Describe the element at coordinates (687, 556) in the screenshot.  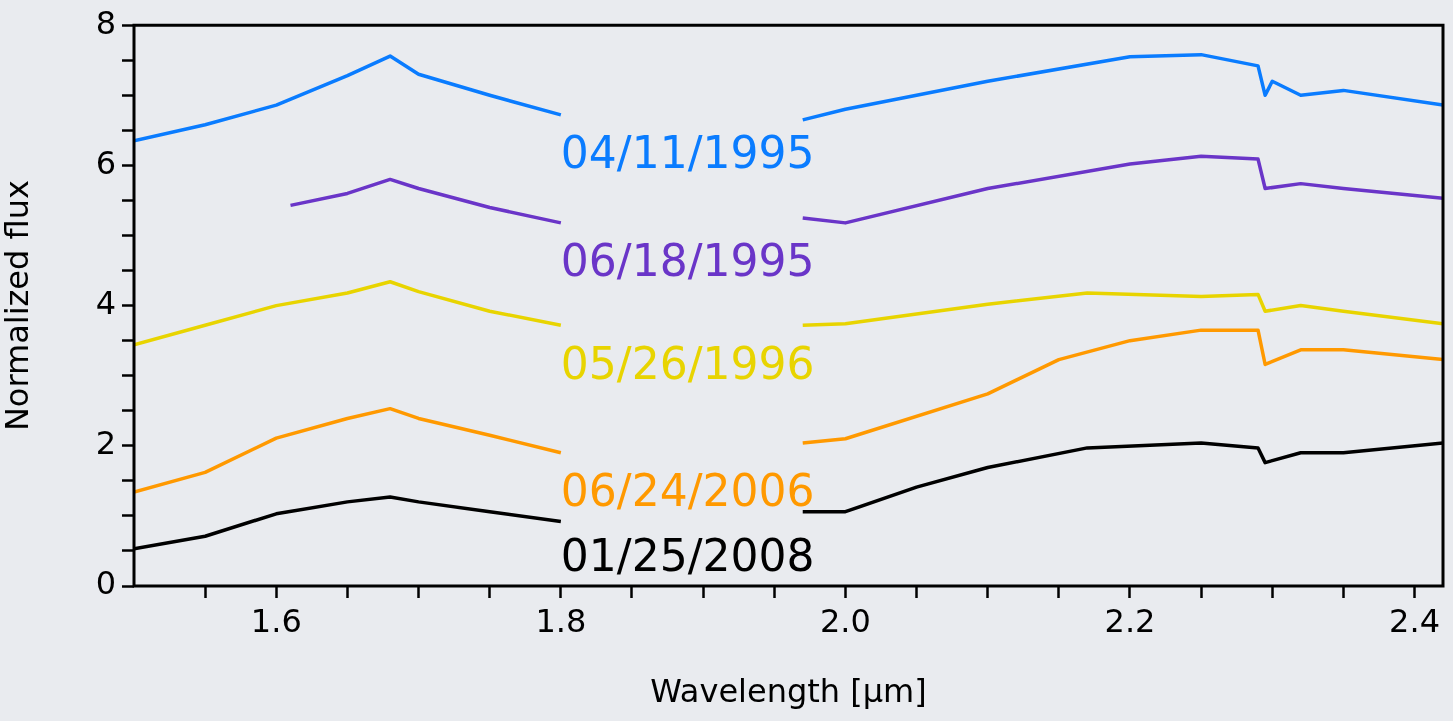
I see `series-label: 01/25/2008` at that location.